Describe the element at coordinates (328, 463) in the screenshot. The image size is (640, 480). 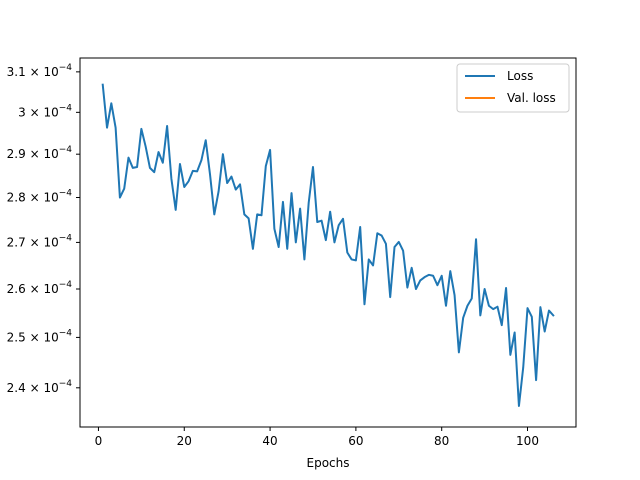
I see `x-axis-label: Epochs` at that location.